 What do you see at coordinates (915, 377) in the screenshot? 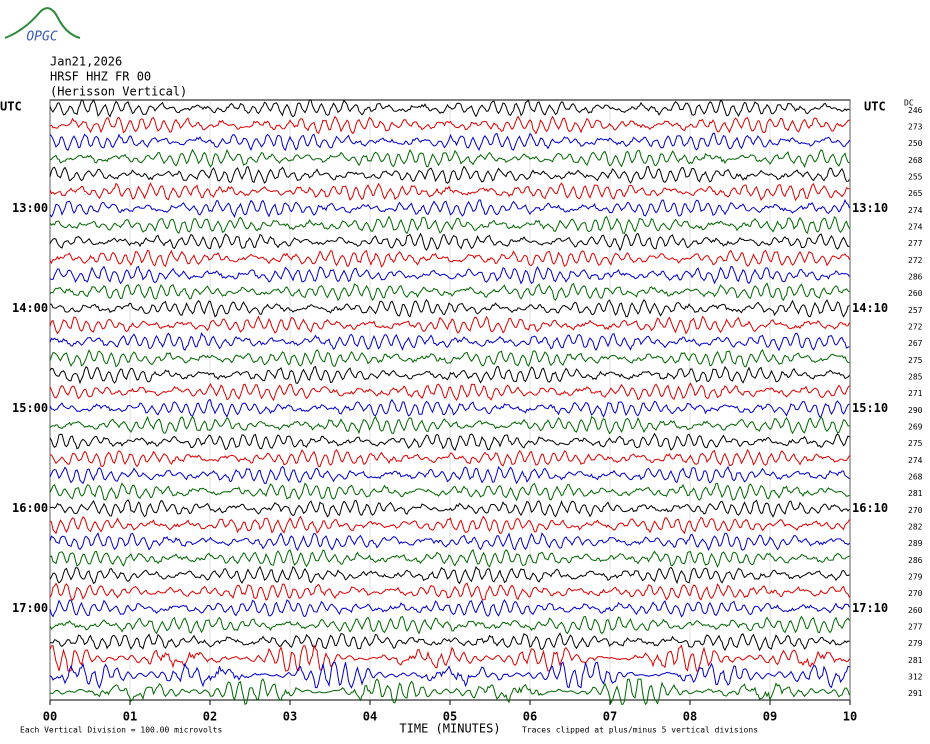
I see `dc-value: 285` at bounding box center [915, 377].